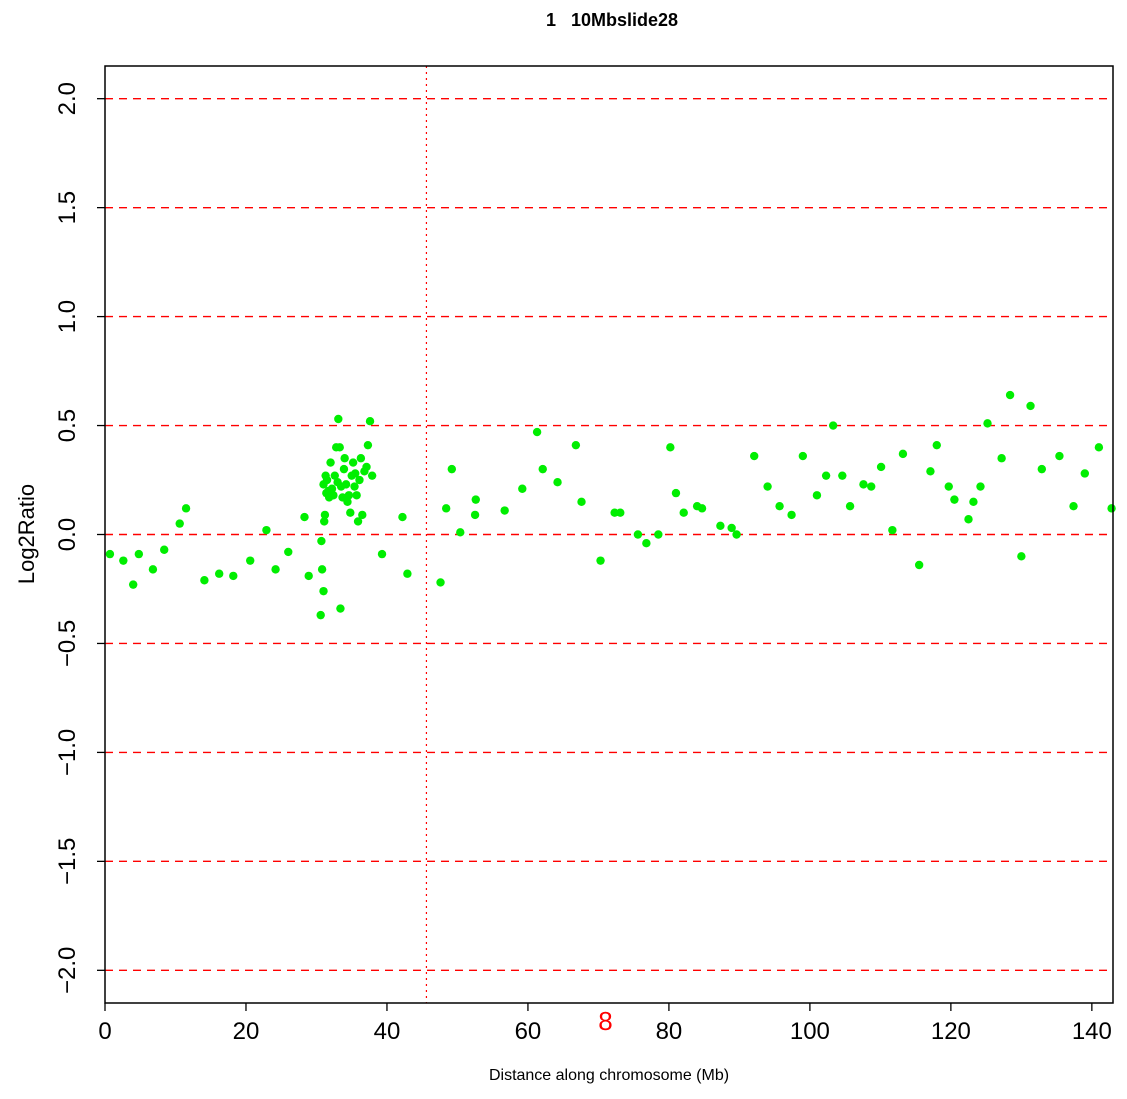 The width and height of the screenshot is (1127, 1099). I want to click on x-tick-label: 100, so click(810, 1031).